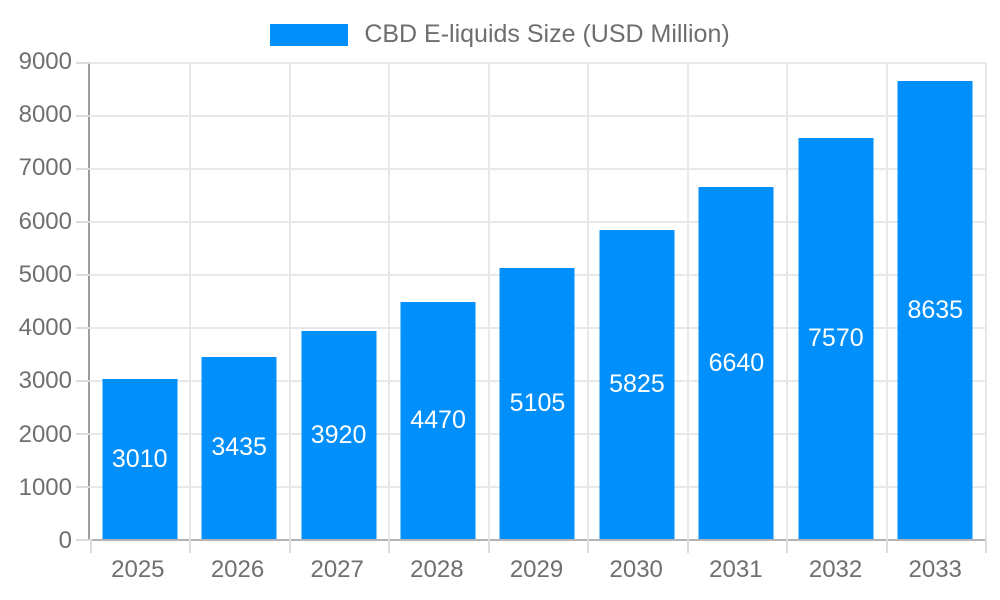 Image resolution: width=1000 pixels, height=600 pixels. I want to click on bar: 8635, so click(935, 310).